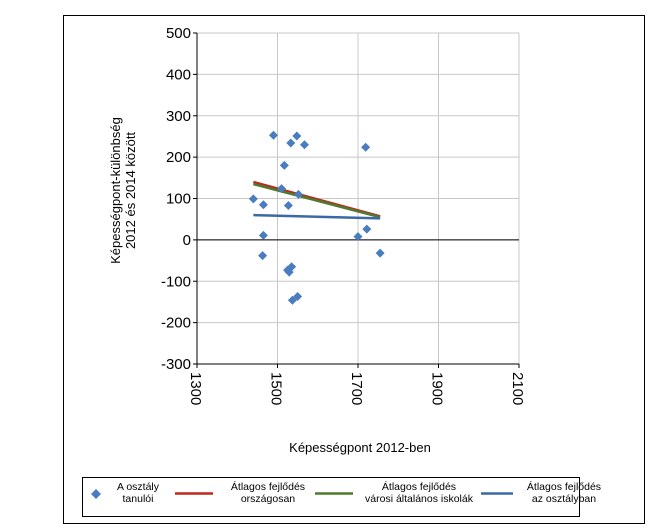 Image resolution: width=653 pixels, height=532 pixels. What do you see at coordinates (178, 157) in the screenshot?
I see `y-tick-label: 200` at bounding box center [178, 157].